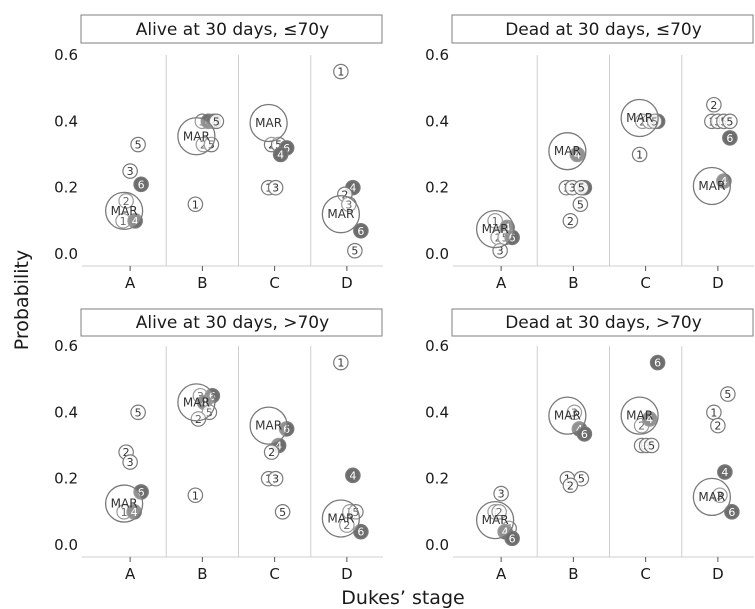 The height and width of the screenshot is (609, 755). What do you see at coordinates (437, 188) in the screenshot?
I see `y-tick-label: 0.2` at bounding box center [437, 188].